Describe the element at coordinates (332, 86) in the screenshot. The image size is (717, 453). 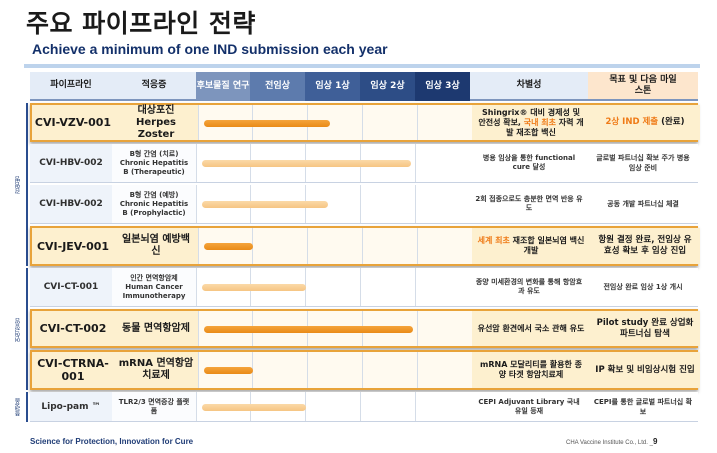
I see `header-phase1: 임상 1상` at that location.